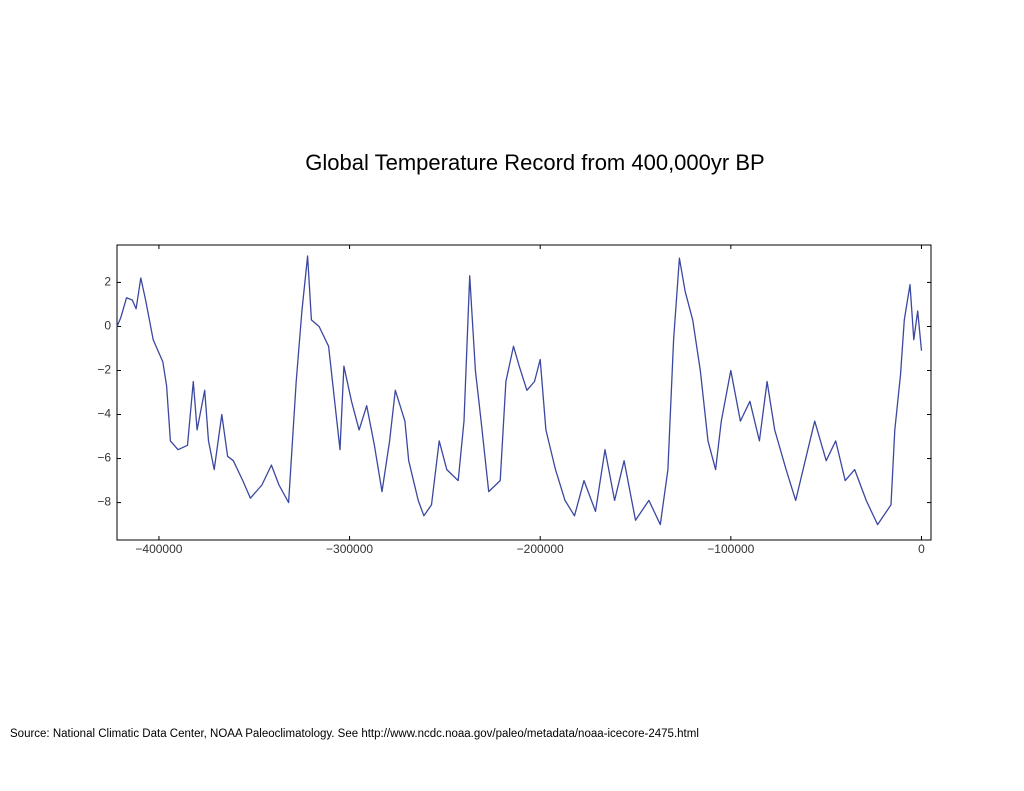 The width and height of the screenshot is (1024, 791). I want to click on y-tick-label: −8, so click(104, 502).